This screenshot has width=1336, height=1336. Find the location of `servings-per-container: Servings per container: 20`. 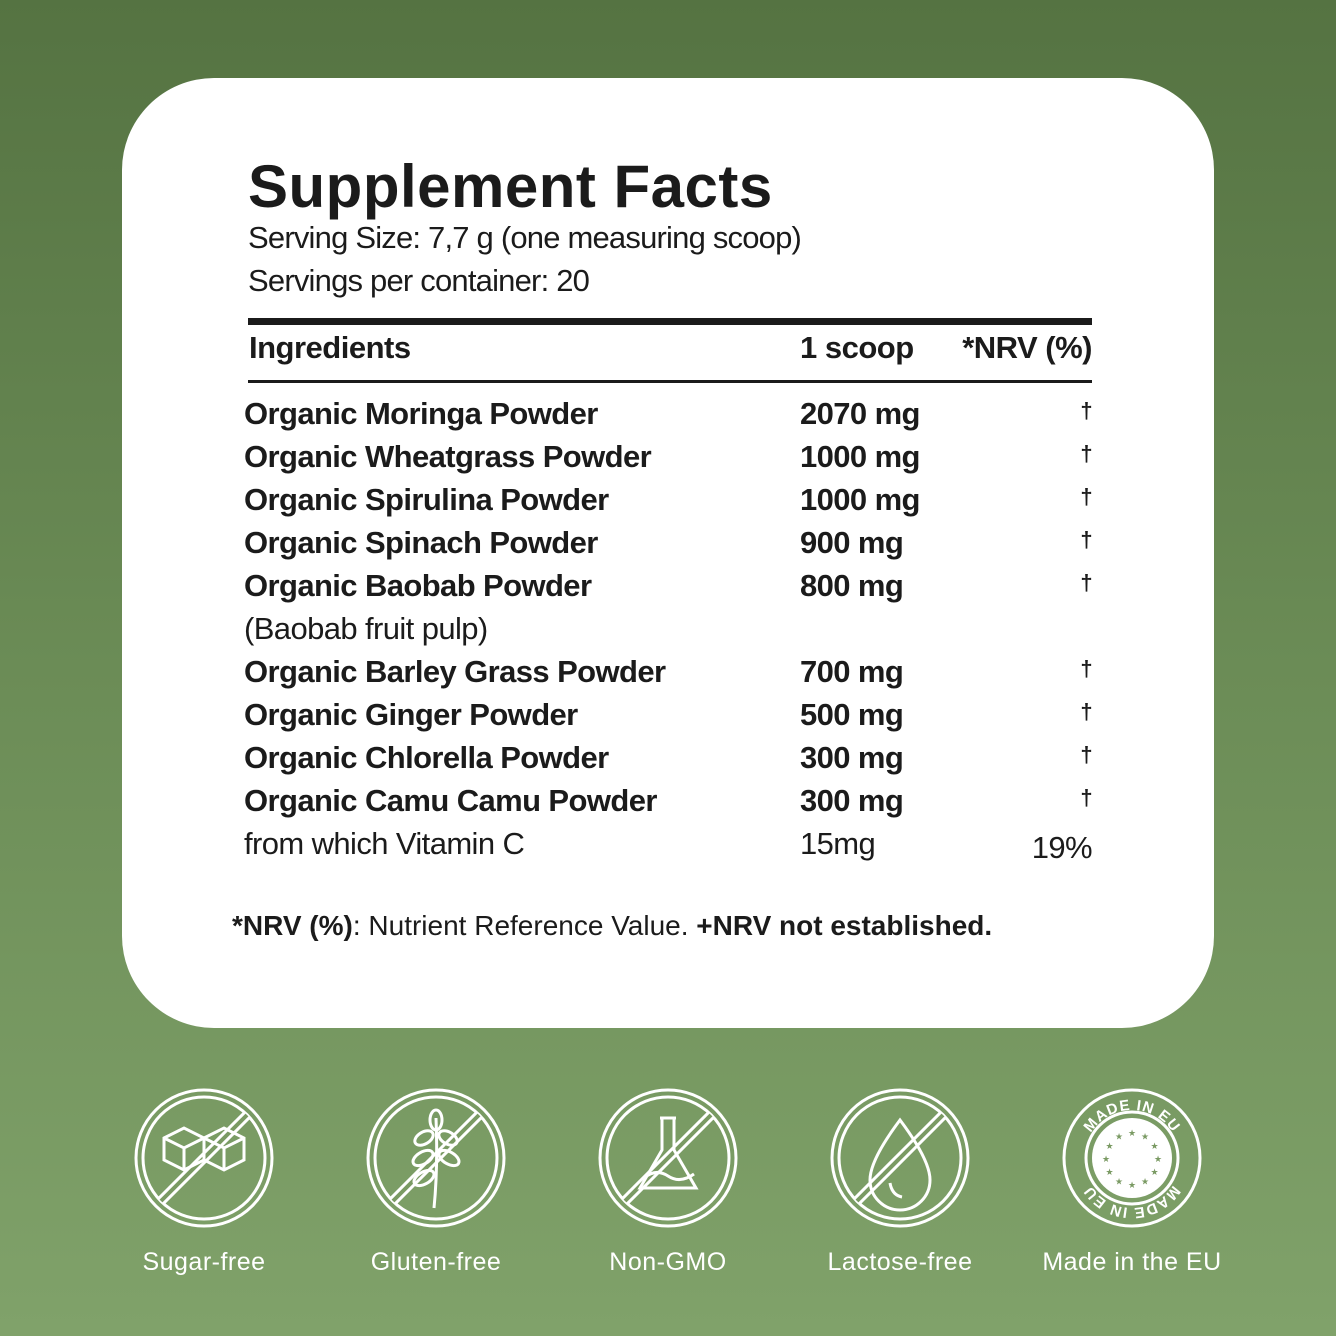

servings-per-container: Servings per container: 20 is located at coordinates (419, 280).